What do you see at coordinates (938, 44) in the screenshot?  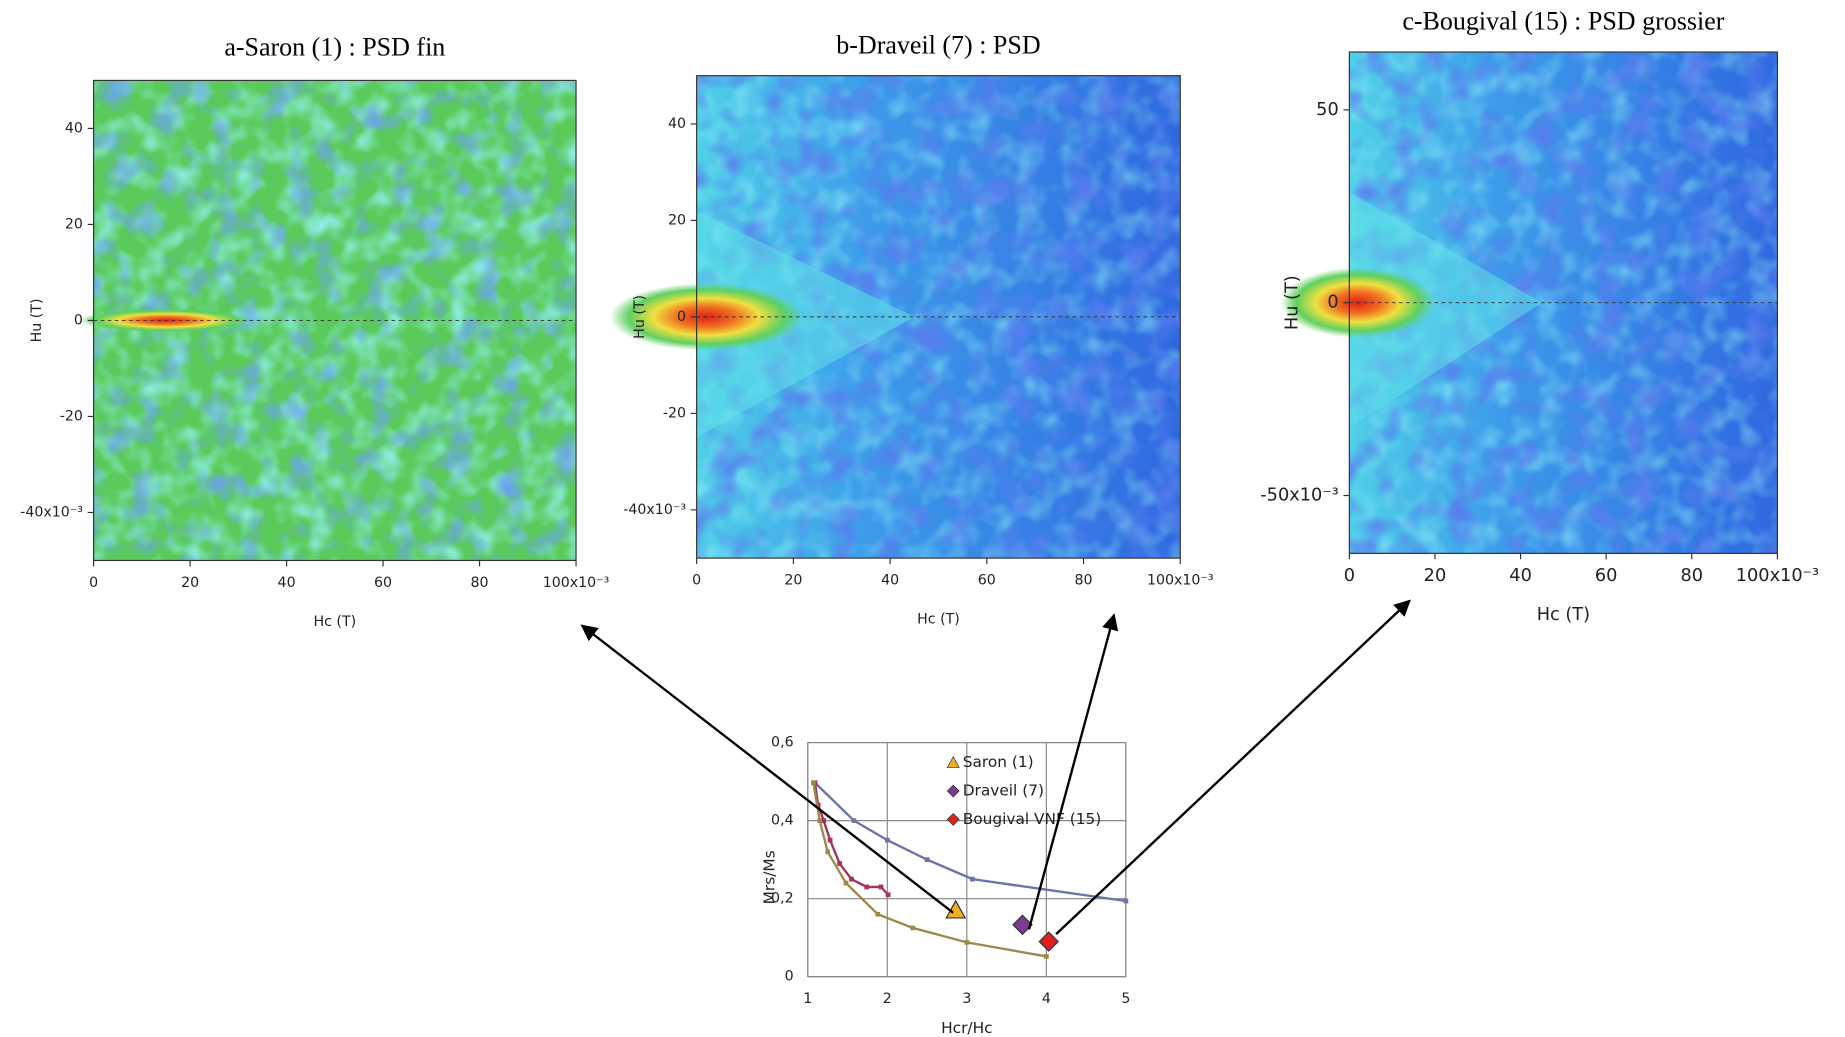 I see `chart-title: b-Draveil (7) : PSD` at bounding box center [938, 44].